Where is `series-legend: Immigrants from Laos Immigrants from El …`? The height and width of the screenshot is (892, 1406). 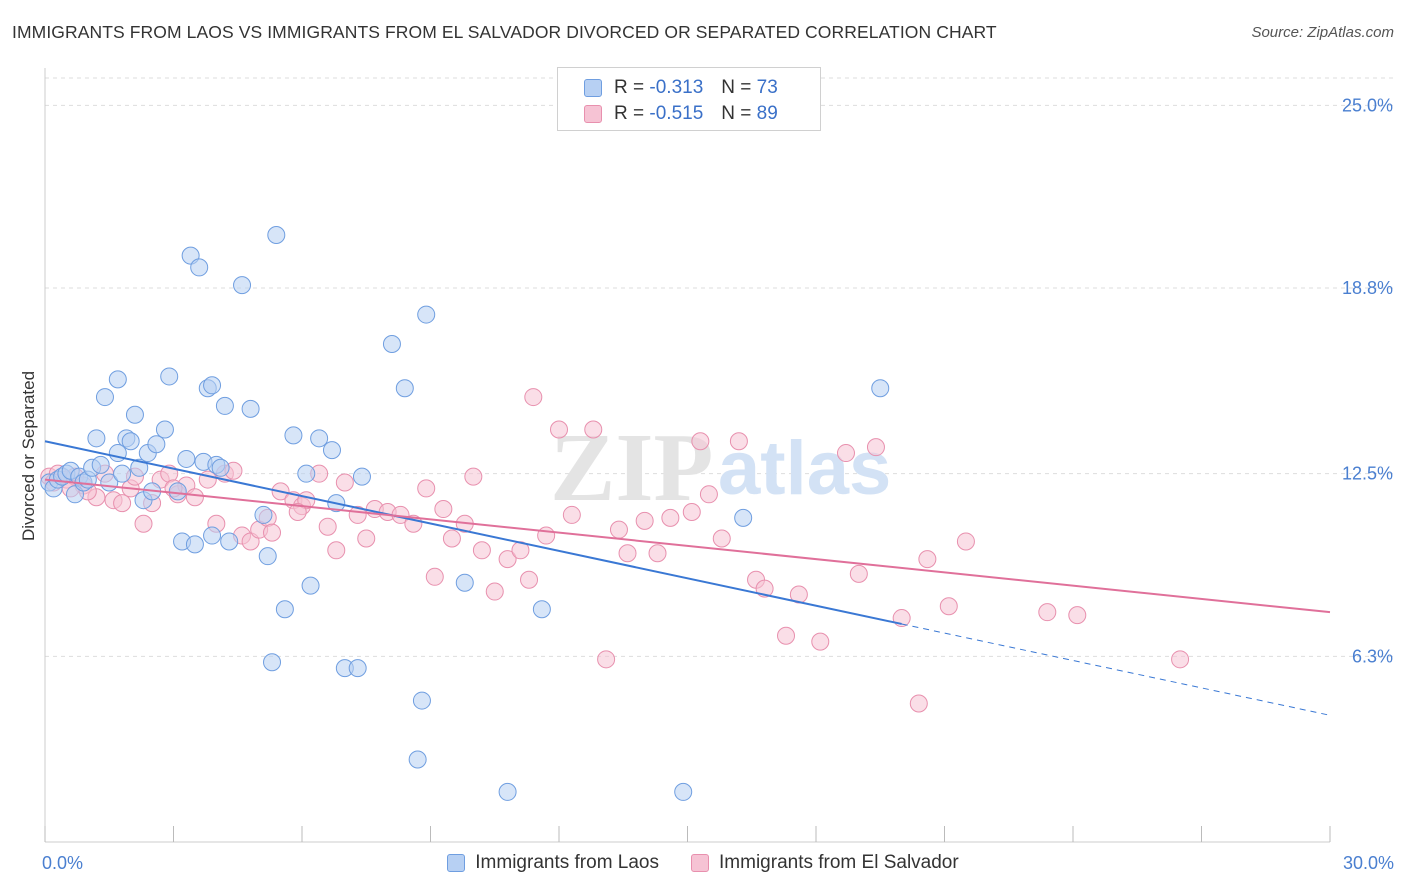 series-legend: Immigrants from Laos Immigrants from El … is located at coordinates (703, 863).